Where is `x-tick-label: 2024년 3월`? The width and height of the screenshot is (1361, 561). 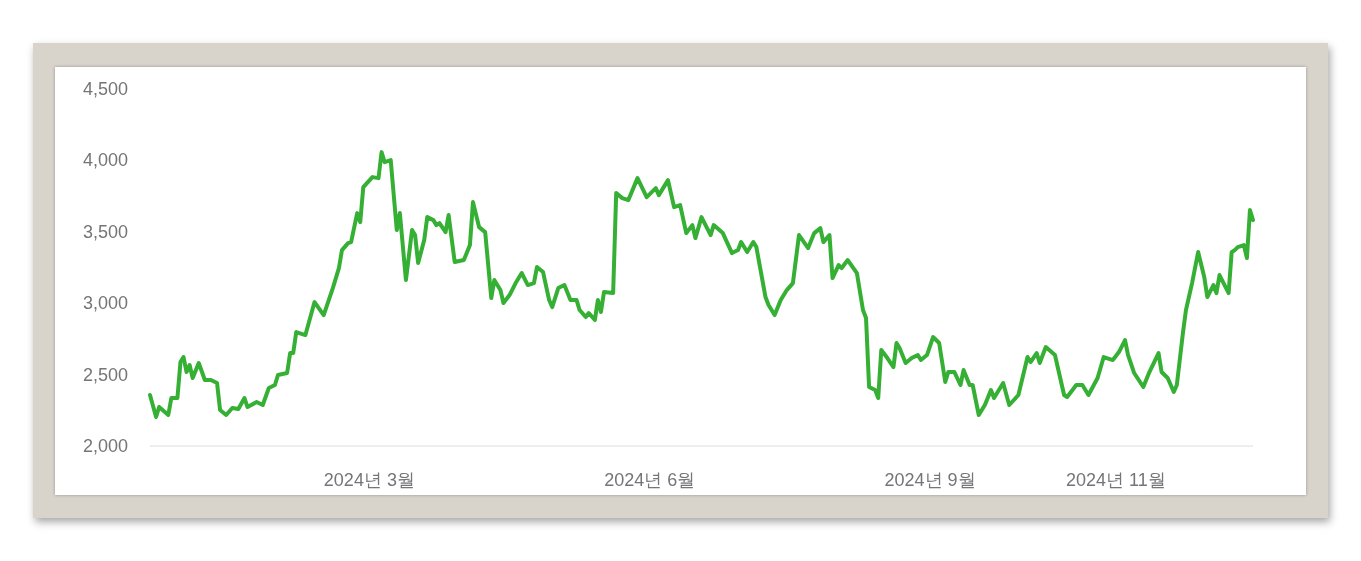 x-tick-label: 2024년 3월 is located at coordinates (369, 480).